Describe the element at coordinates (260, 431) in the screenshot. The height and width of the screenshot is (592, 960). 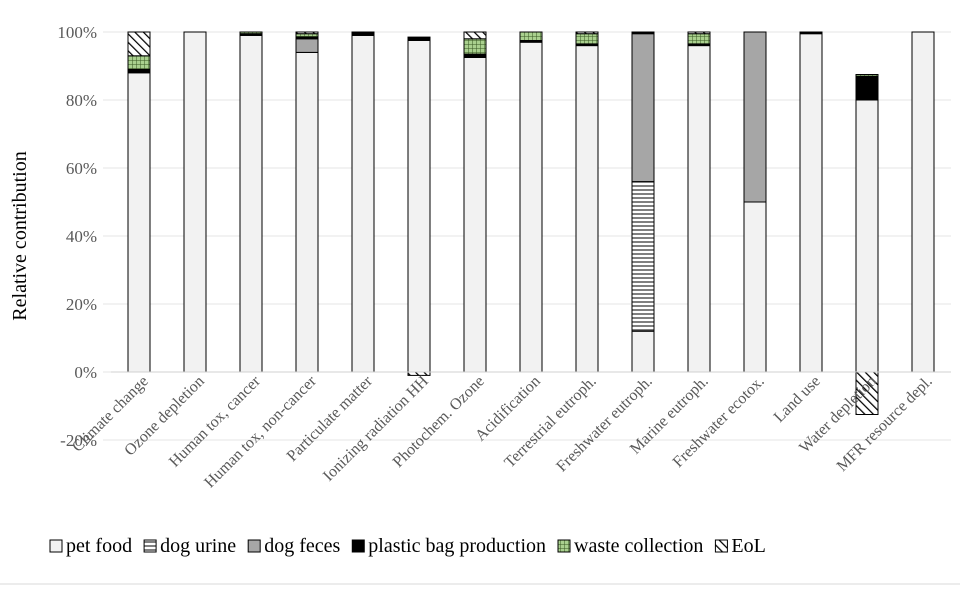
I see `x-tick-label: Human tox, non-cancer` at that location.